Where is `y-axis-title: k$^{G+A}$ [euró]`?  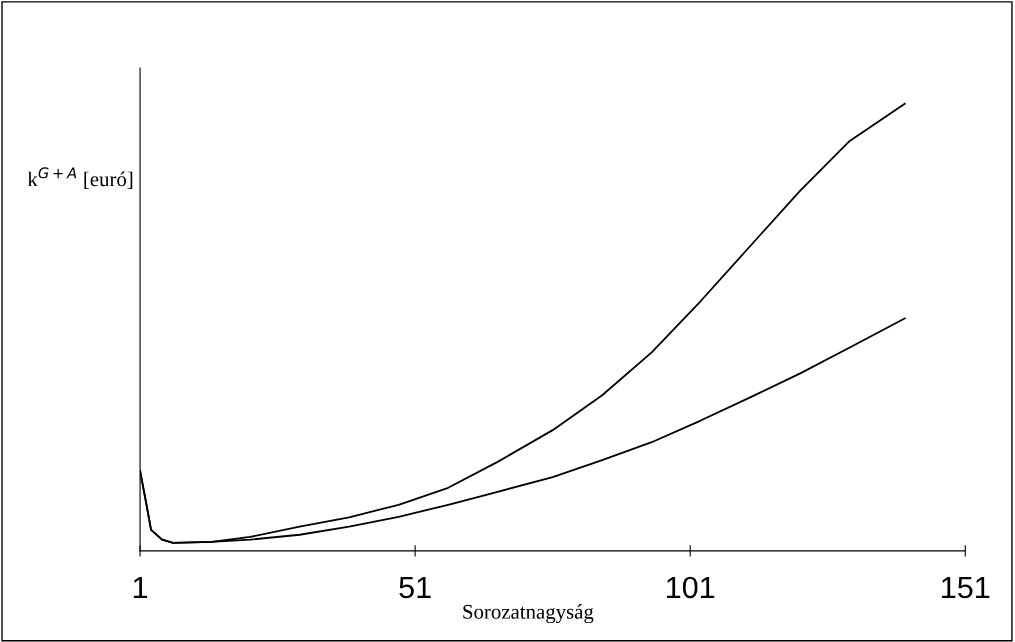
y-axis-title: k$^{G+A}$ [euró] is located at coordinates (80, 178).